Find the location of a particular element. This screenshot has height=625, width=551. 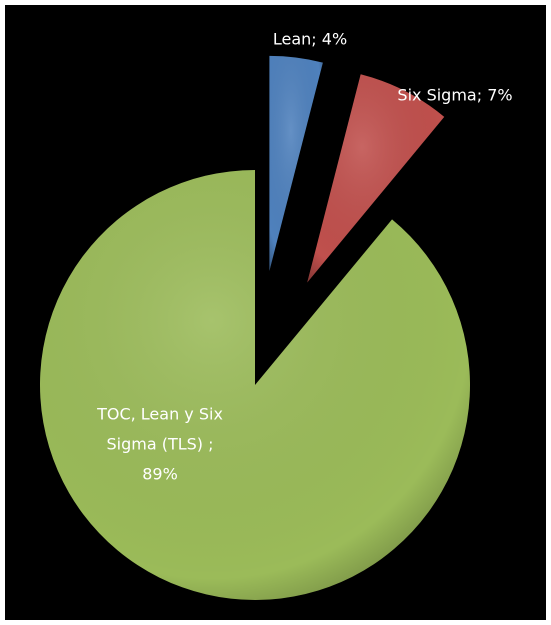

data-label: TOC, Lean y Six is located at coordinates (159, 414).